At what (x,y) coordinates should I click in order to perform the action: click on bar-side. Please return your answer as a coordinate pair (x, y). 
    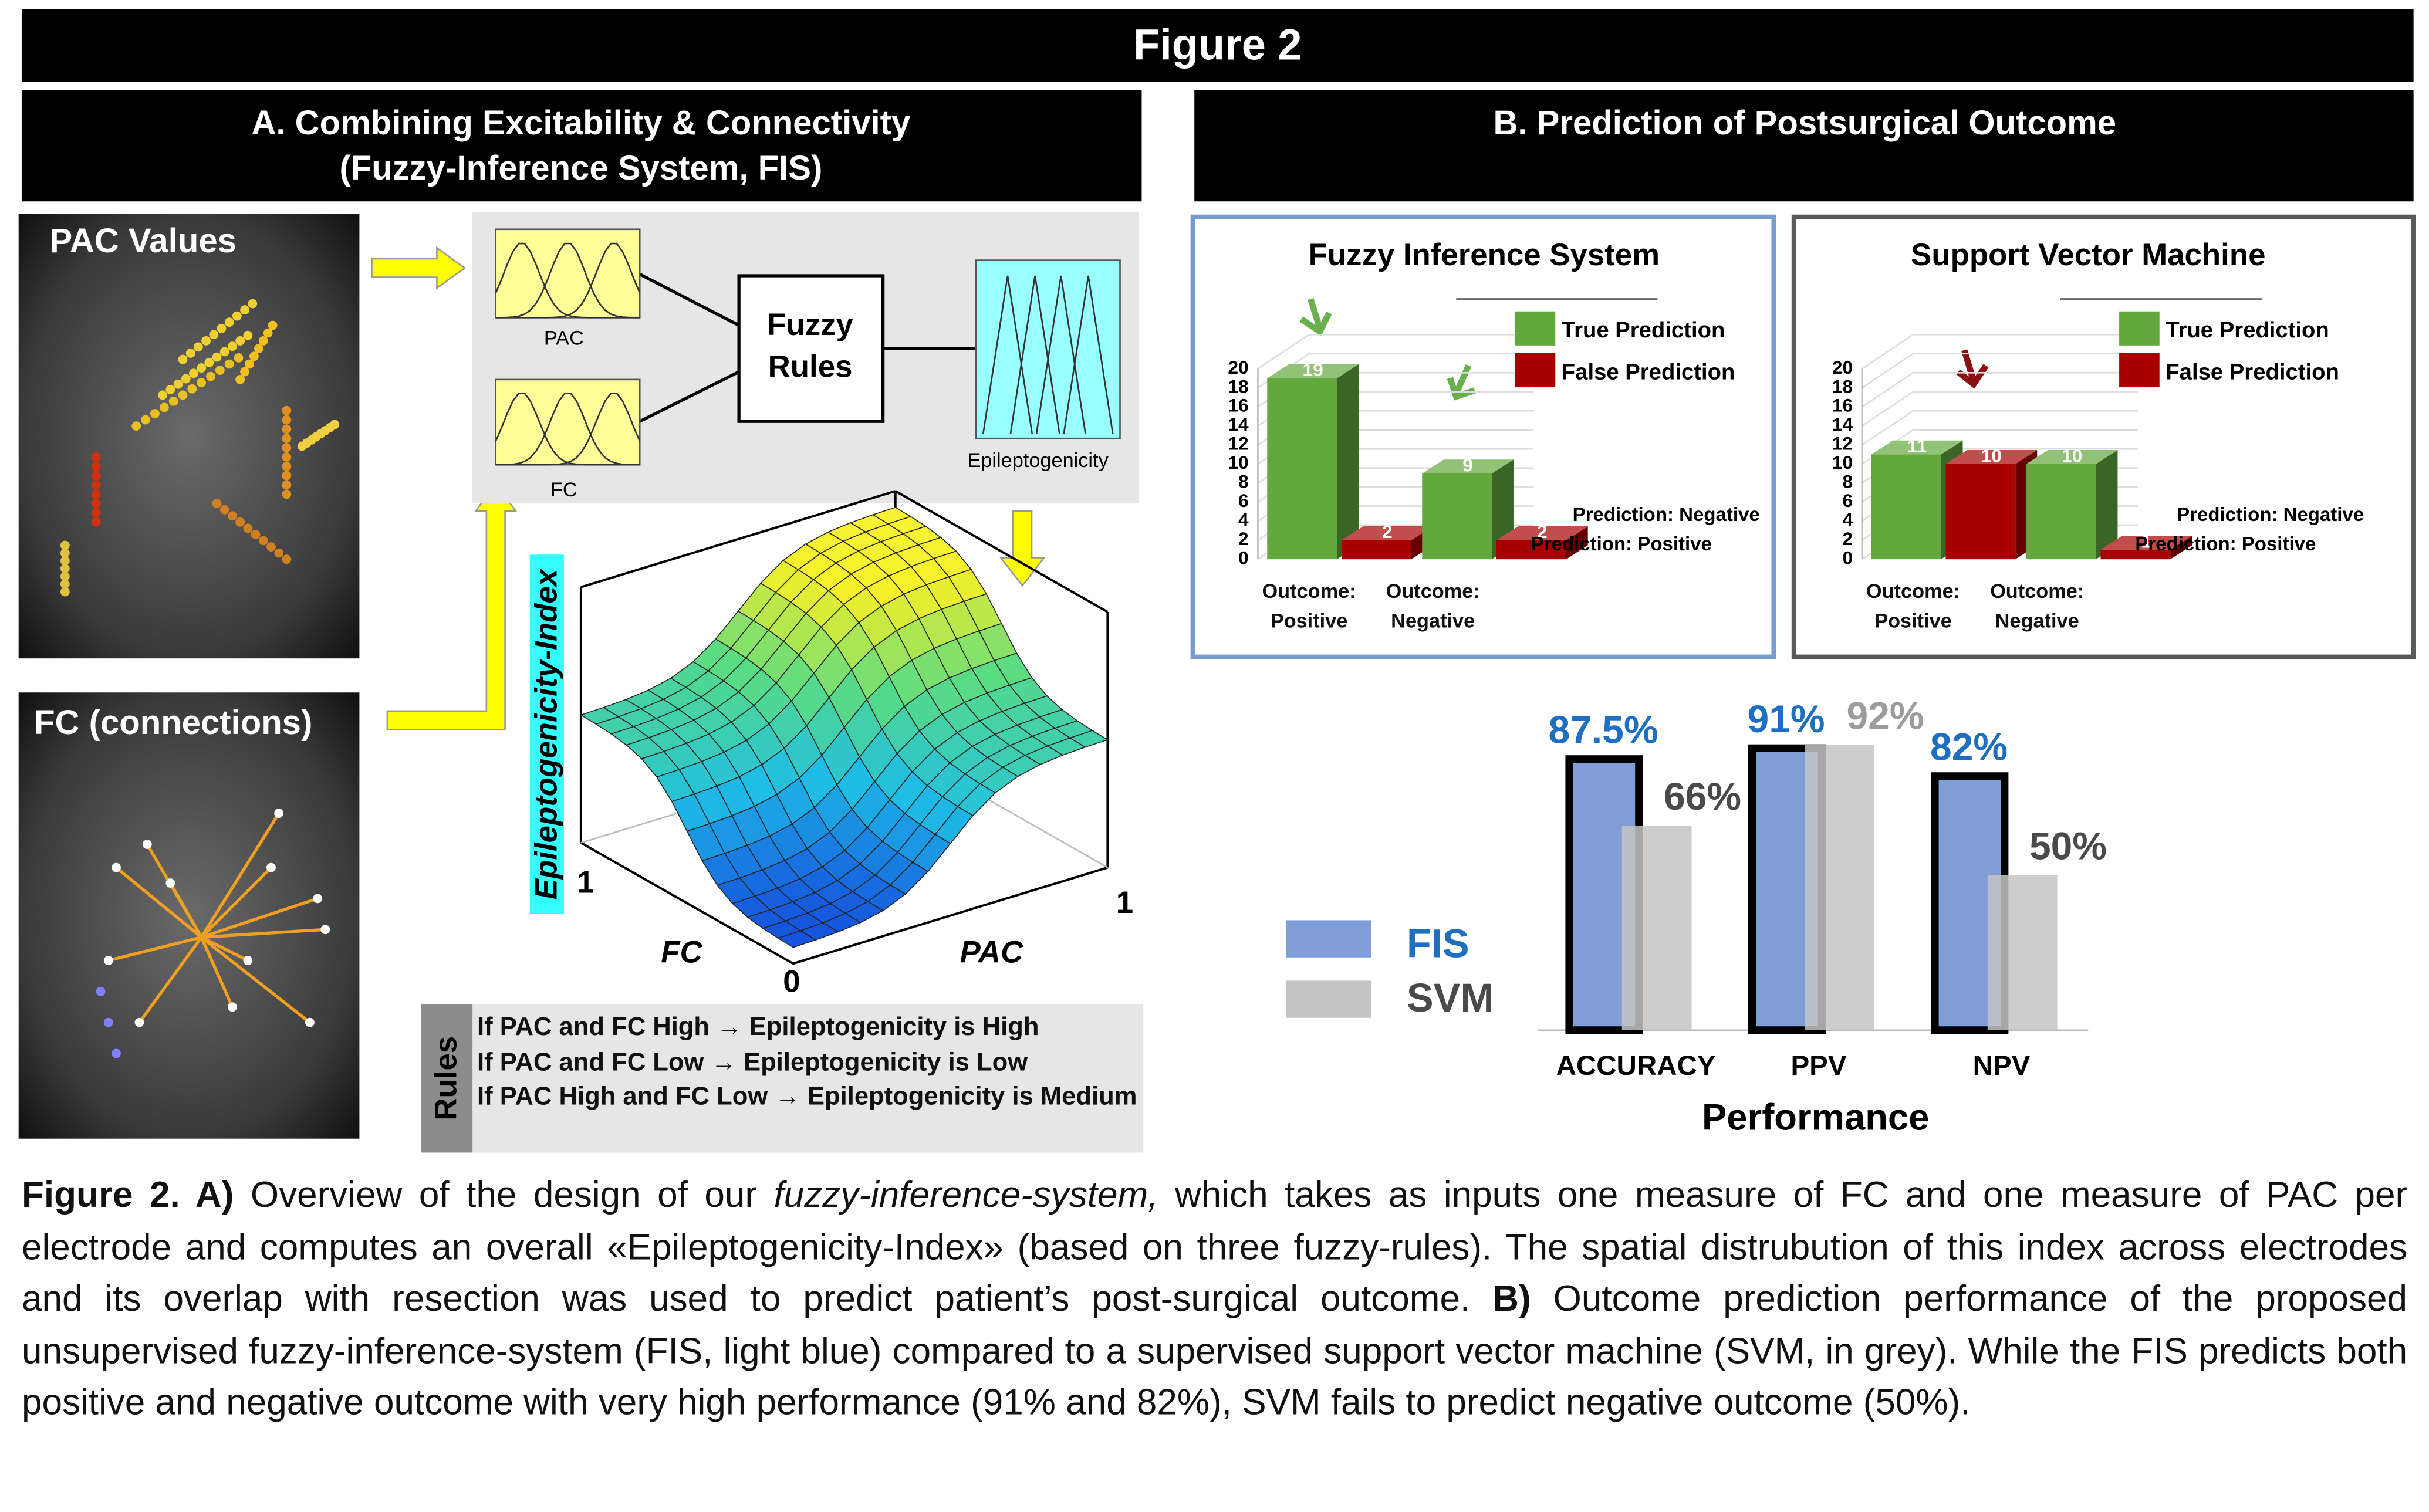
    Looking at the image, I should click on (2107, 505).